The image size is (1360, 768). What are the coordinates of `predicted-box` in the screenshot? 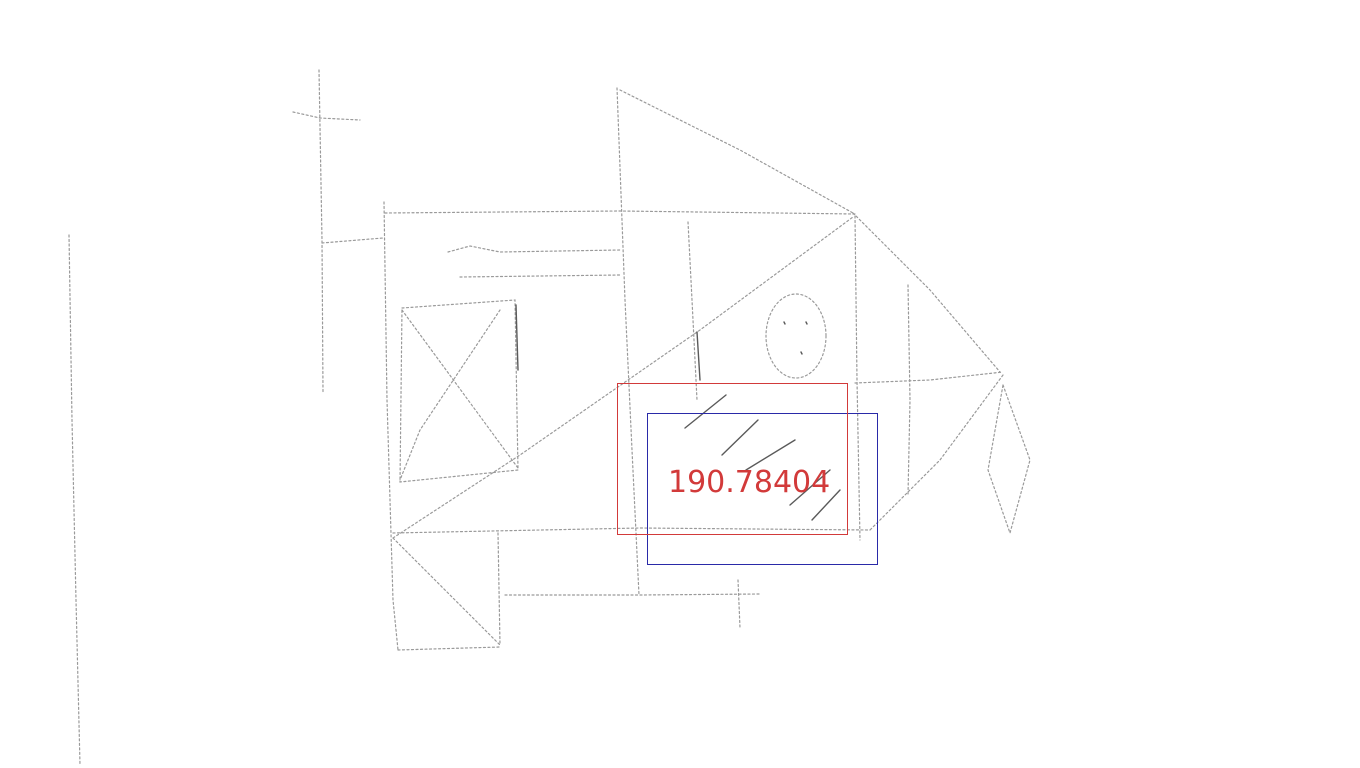 It's located at (732, 459).